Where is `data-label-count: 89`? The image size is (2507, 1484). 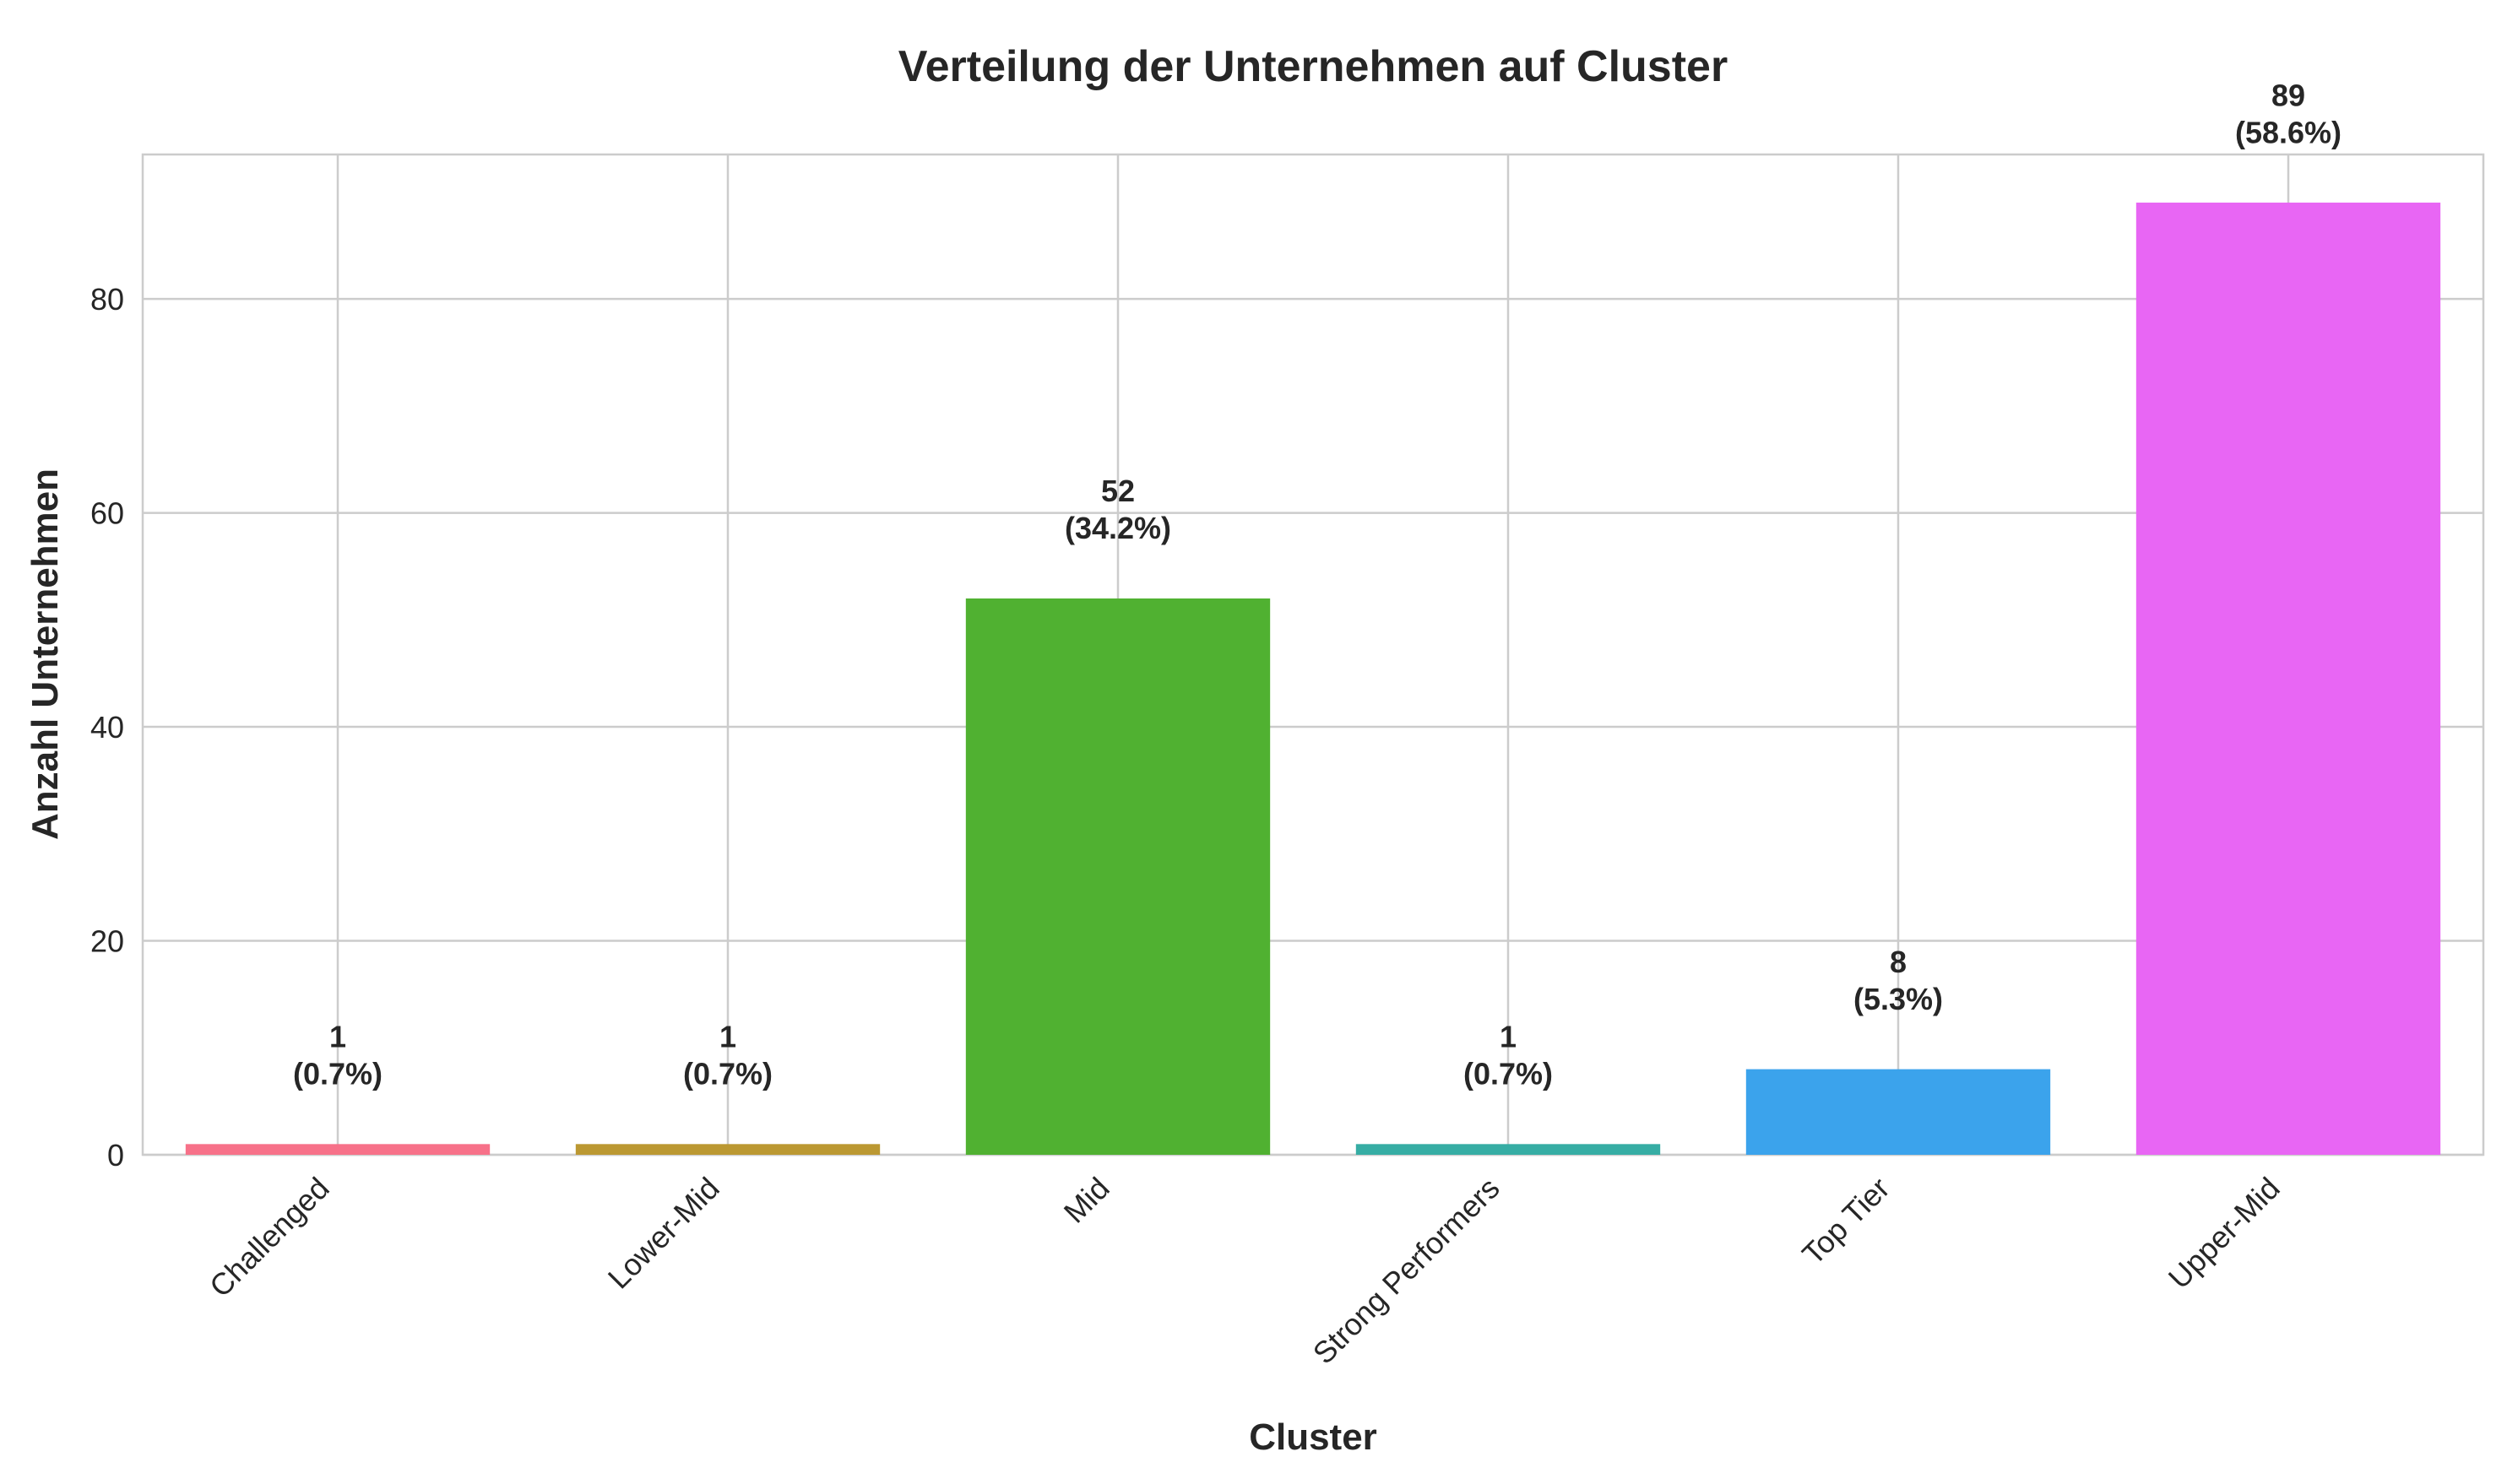
data-label-count: 89 is located at coordinates (2288, 95).